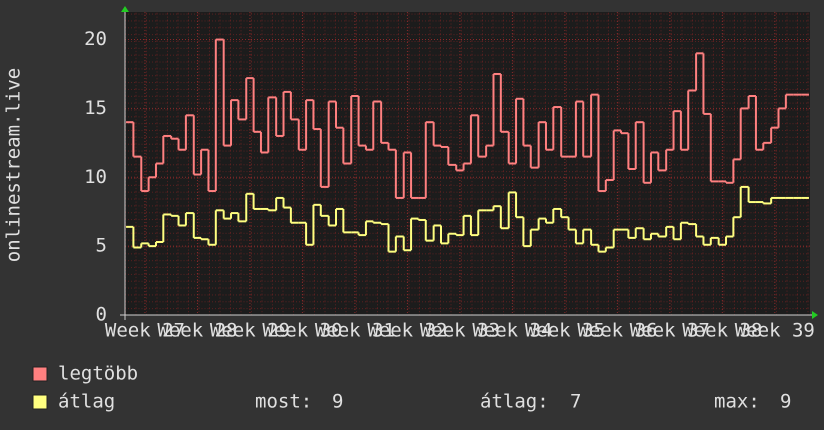  Describe the element at coordinates (98, 374) in the screenshot. I see `legend-label: legtöbb` at that location.